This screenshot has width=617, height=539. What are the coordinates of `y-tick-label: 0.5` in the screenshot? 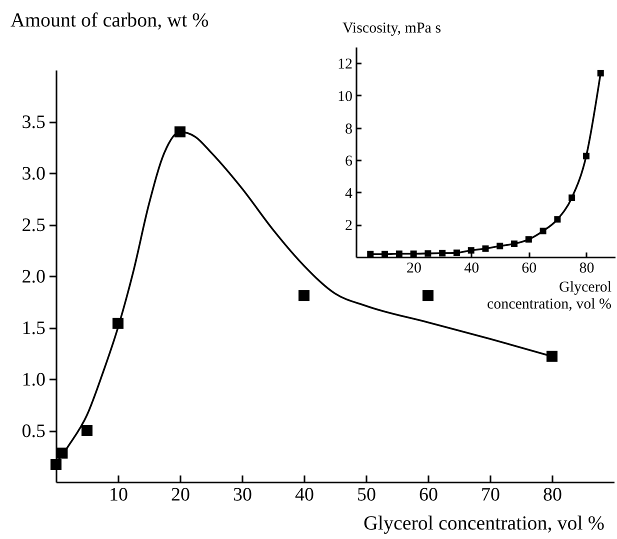 It's located at (34, 431).